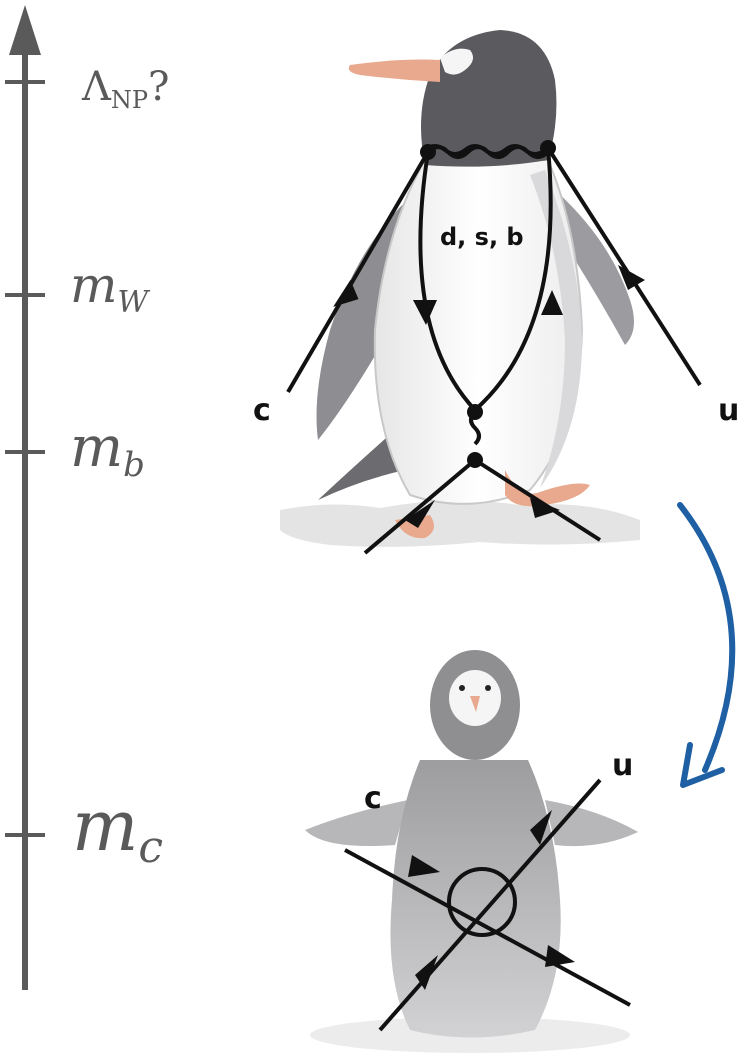  What do you see at coordinates (107, 450) in the screenshot?
I see `label-m-b: mb` at bounding box center [107, 450].